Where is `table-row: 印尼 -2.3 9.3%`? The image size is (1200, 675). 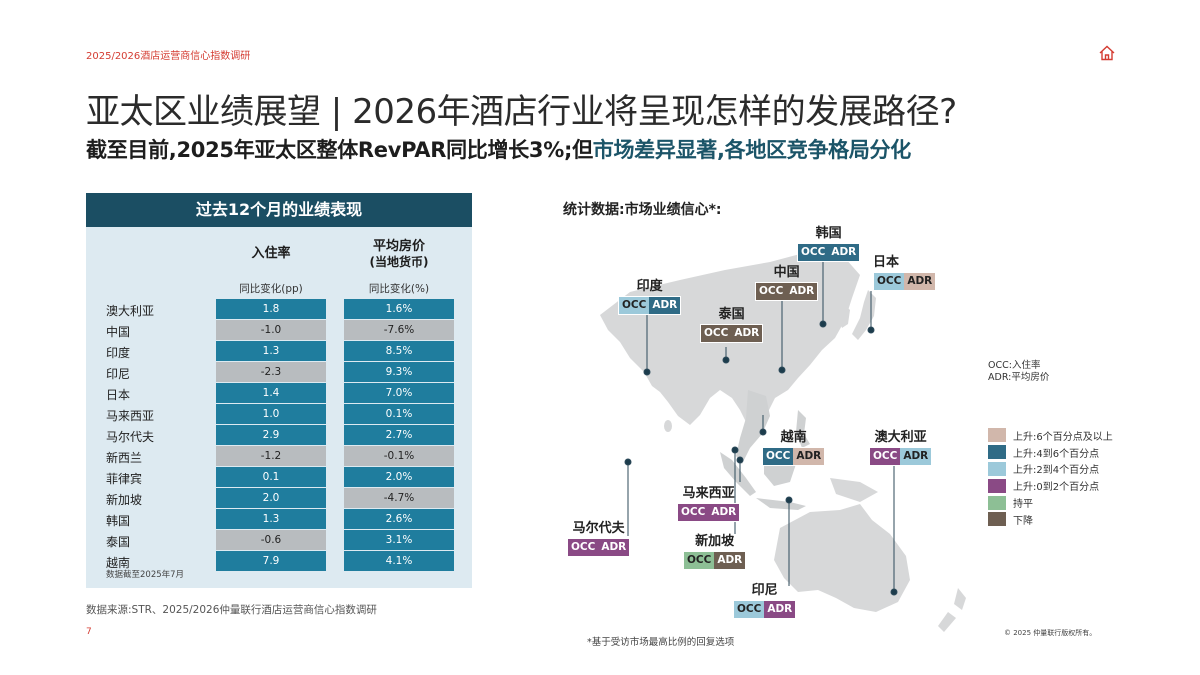
table-row: 印尼 -2.3 9.3% is located at coordinates (279, 372).